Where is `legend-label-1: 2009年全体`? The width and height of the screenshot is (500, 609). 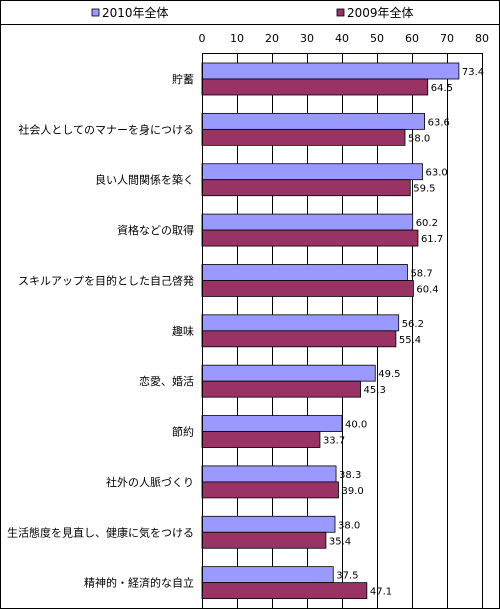
legend-label-1: 2009年全体 is located at coordinates (380, 12).